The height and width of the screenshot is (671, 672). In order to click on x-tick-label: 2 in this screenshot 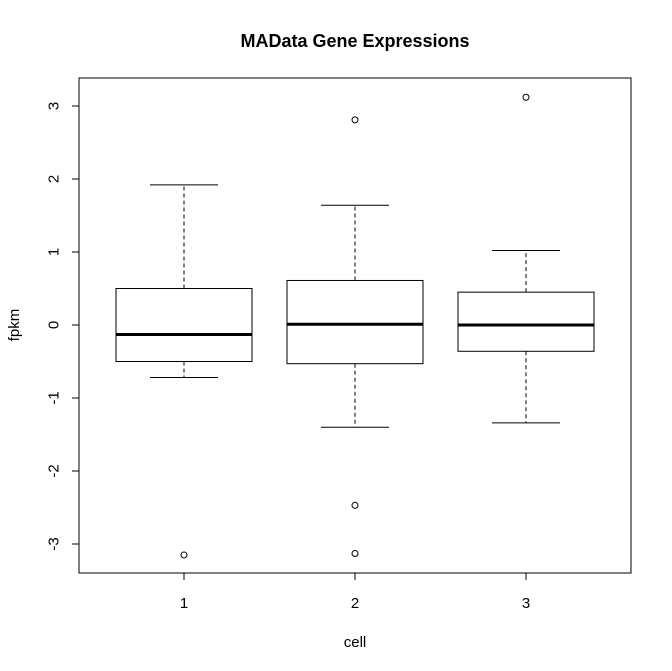, I will do `click(355, 603)`.